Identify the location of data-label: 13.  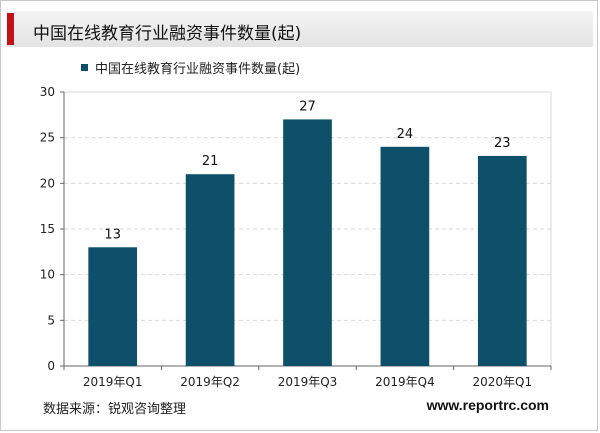
(112, 234).